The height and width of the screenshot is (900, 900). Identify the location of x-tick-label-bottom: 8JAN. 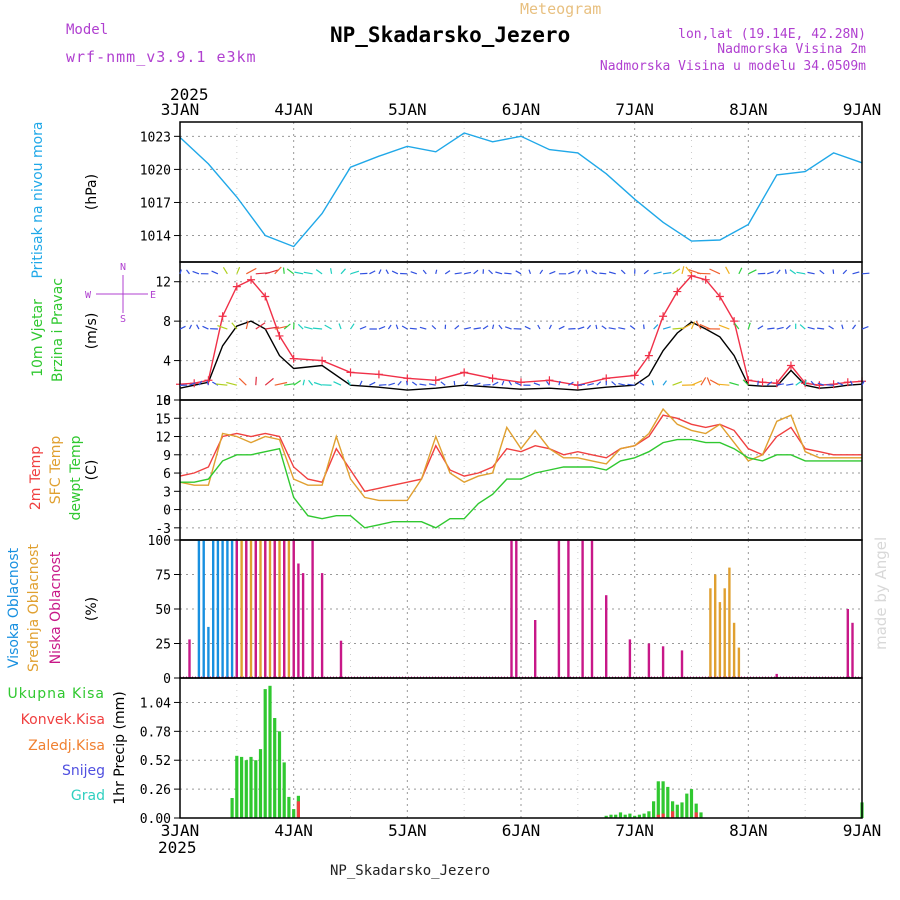
(748, 830).